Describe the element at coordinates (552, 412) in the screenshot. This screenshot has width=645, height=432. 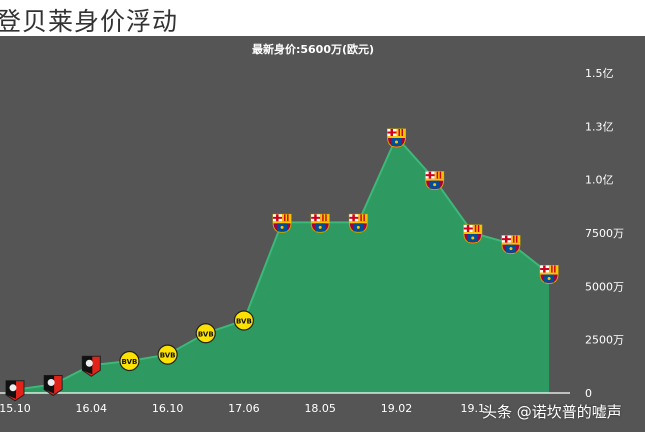
I see `watermark: 头条 @诺坎普的嘘声` at that location.